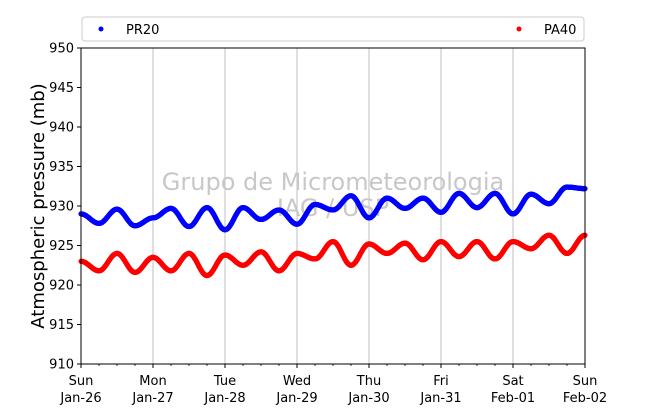  What do you see at coordinates (333, 182) in the screenshot?
I see `watermark-line-1: Grupo de Micrometeorologia` at bounding box center [333, 182].